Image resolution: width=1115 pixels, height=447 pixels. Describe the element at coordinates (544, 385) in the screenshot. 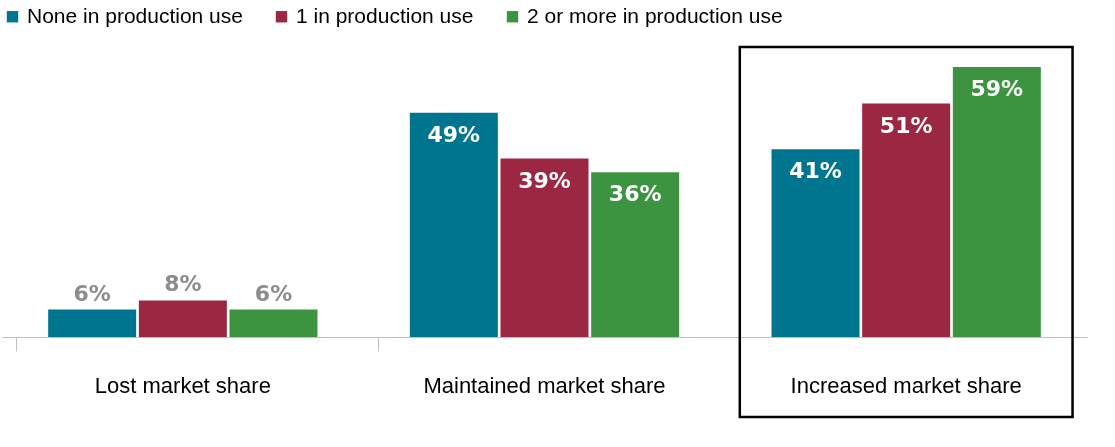

I see `x-tick-label: Maintained market share` at that location.